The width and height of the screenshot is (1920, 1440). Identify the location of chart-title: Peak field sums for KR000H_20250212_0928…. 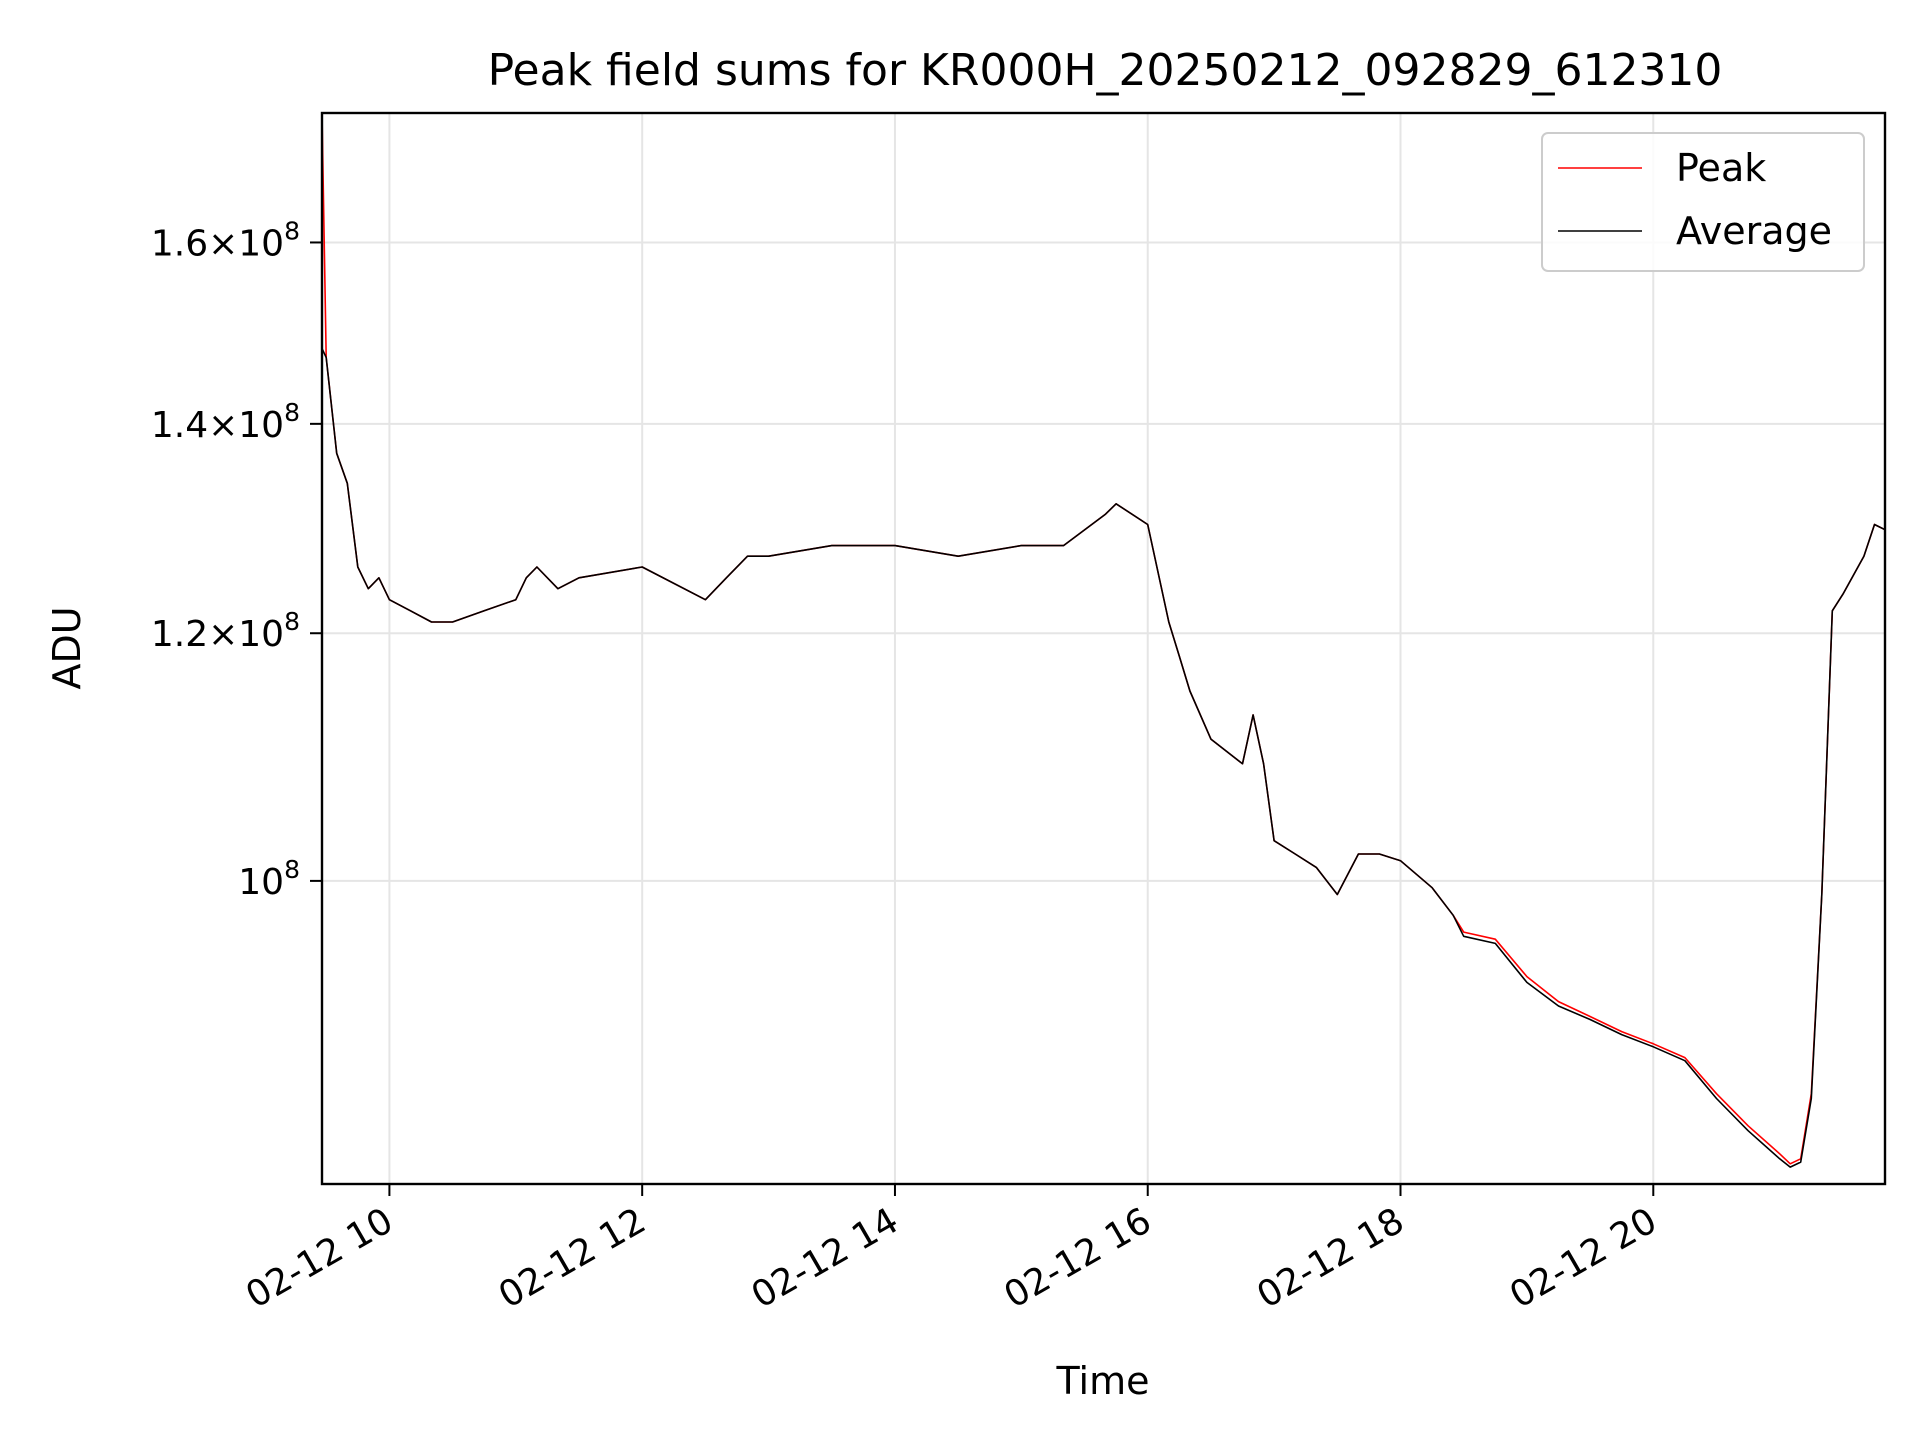
(1105, 70).